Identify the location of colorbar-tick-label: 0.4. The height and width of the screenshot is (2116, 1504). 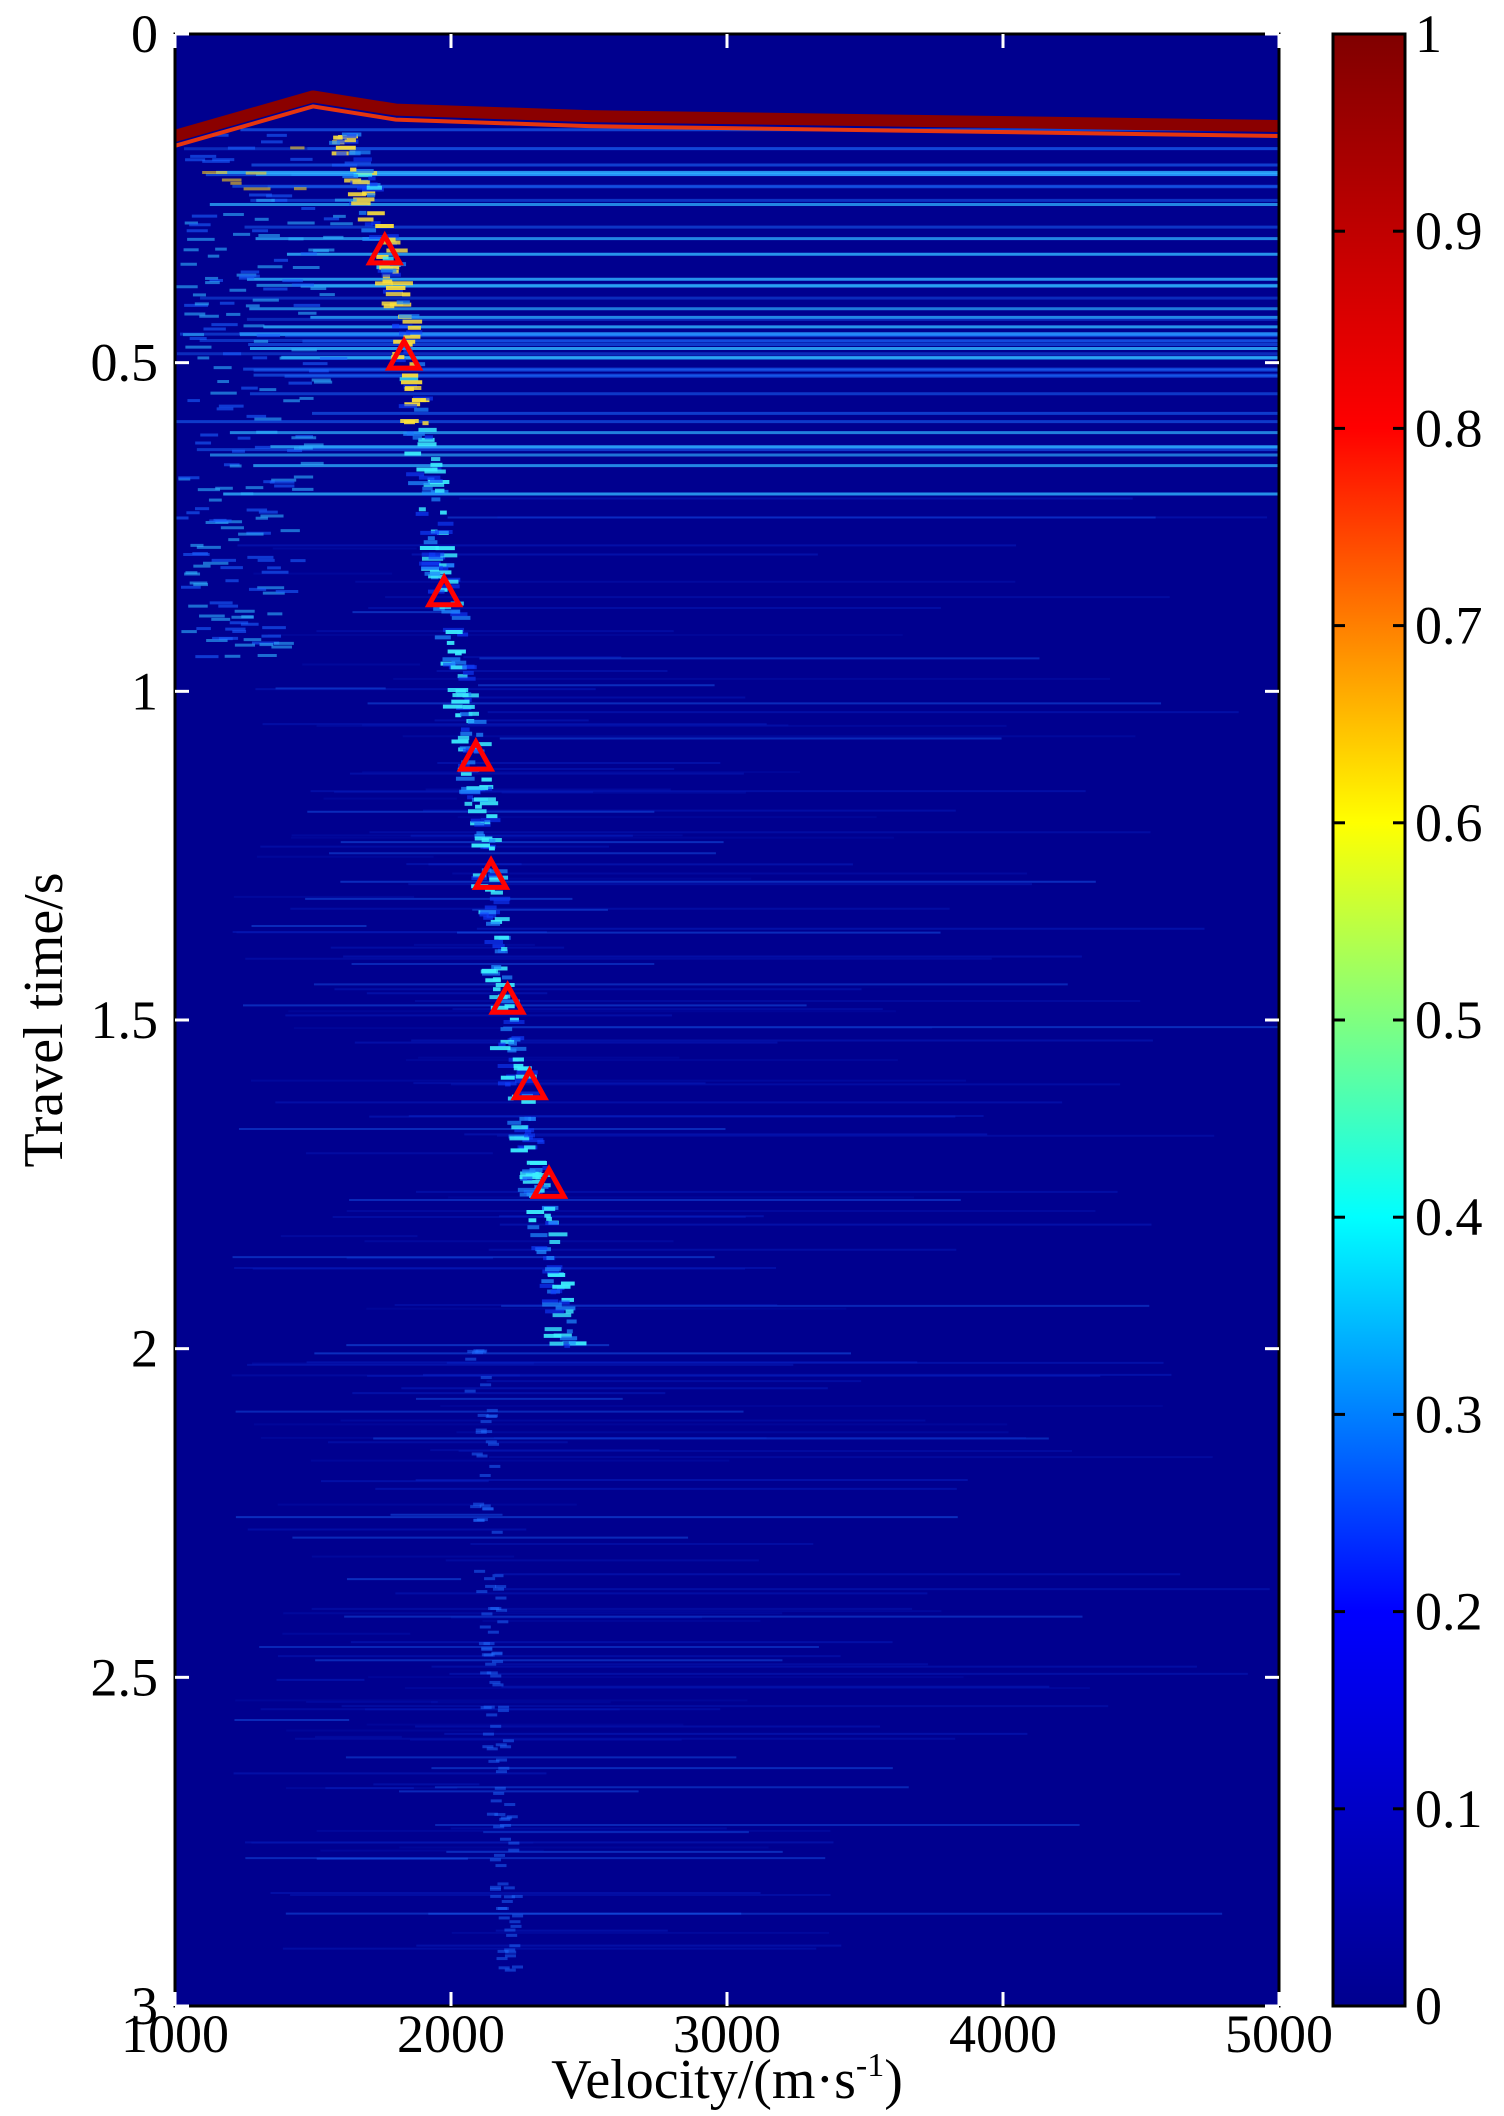
(1449, 1217).